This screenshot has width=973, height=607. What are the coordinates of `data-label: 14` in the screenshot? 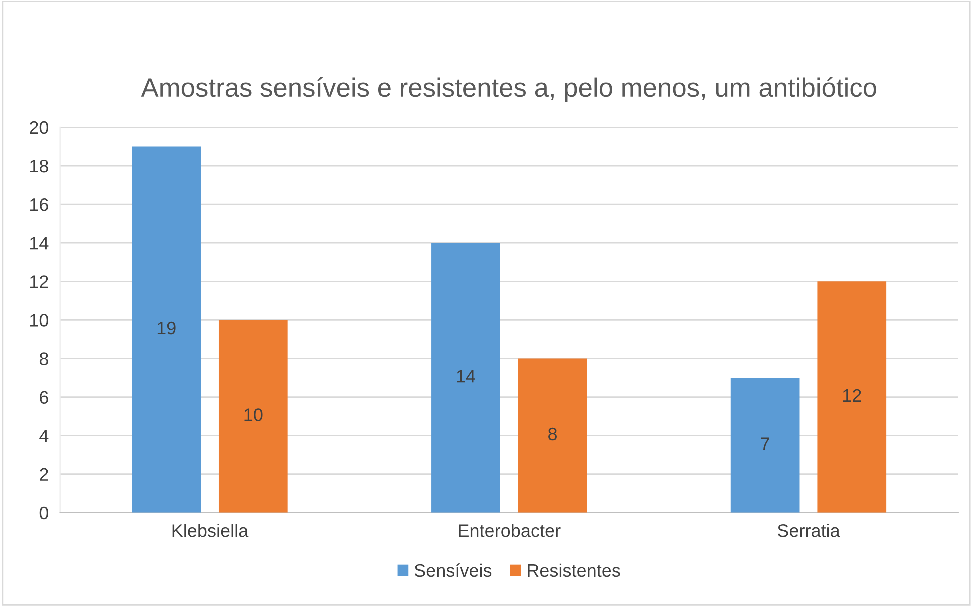 It's located at (466, 376).